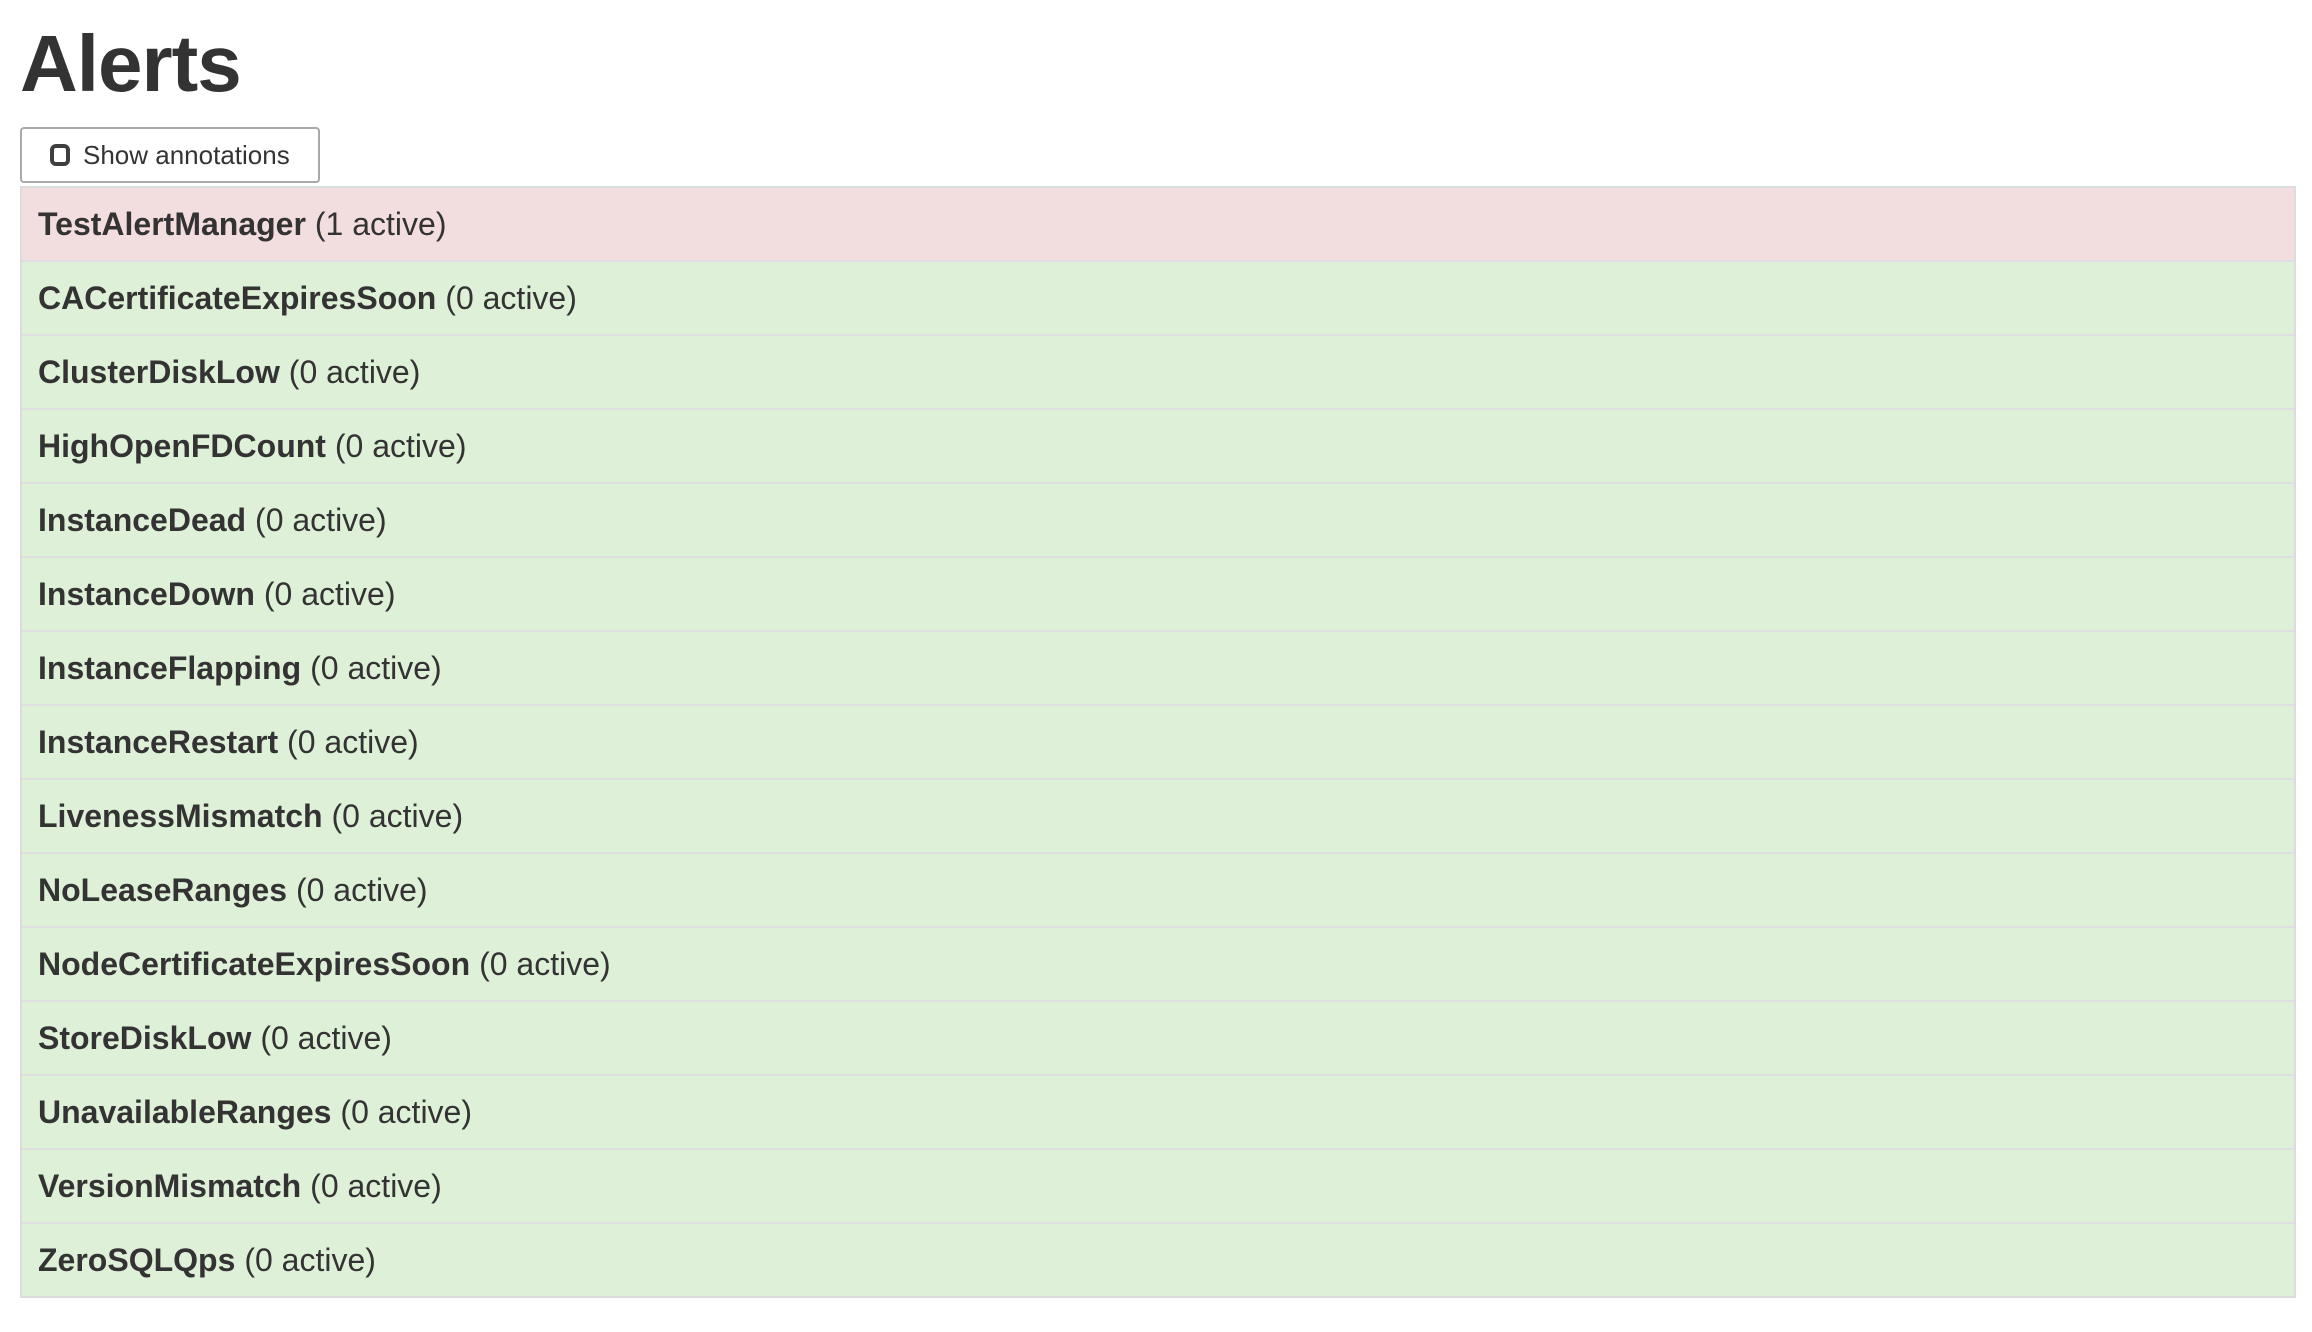 Image resolution: width=2312 pixels, height=1332 pixels. I want to click on alert-row: ZeroSQLQps (0 active), so click(1158, 1260).